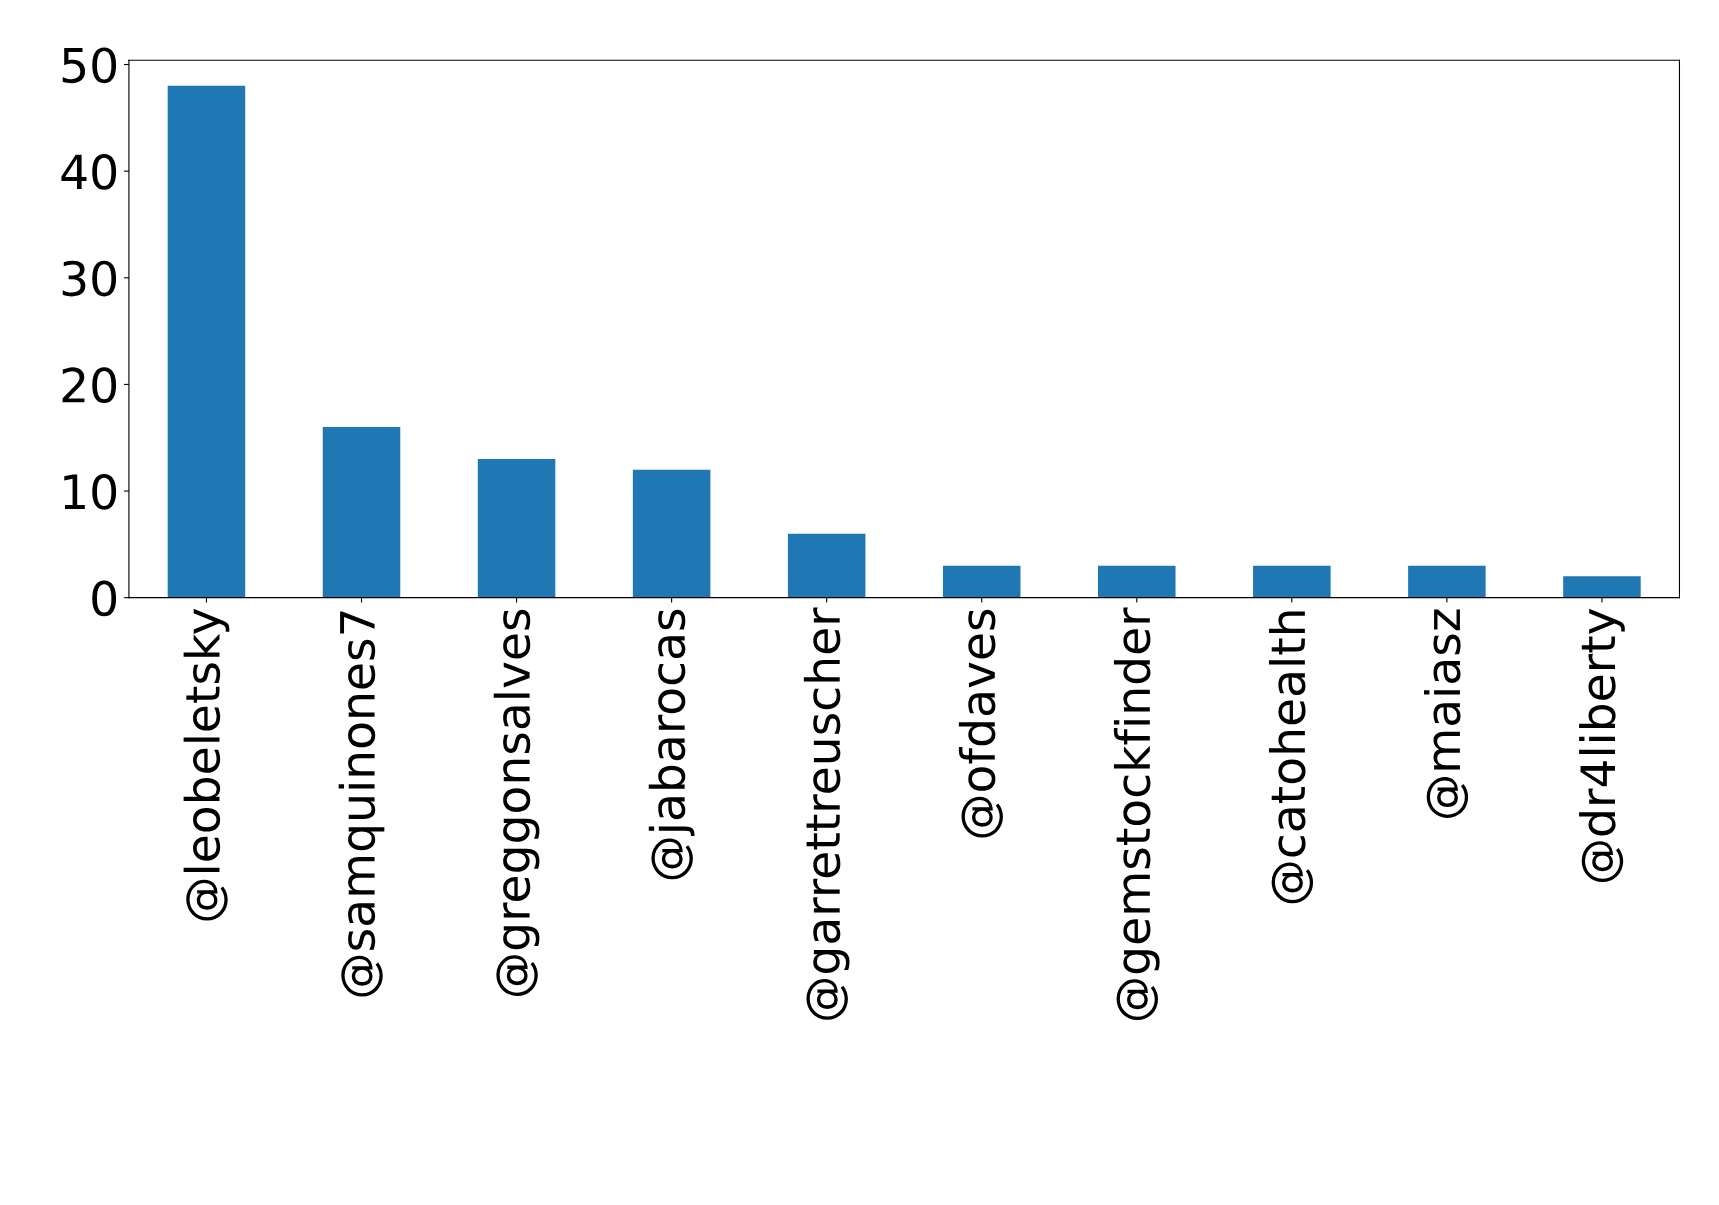 This screenshot has height=1205, width=1719. I want to click on y-tick-label: 40, so click(89, 172).